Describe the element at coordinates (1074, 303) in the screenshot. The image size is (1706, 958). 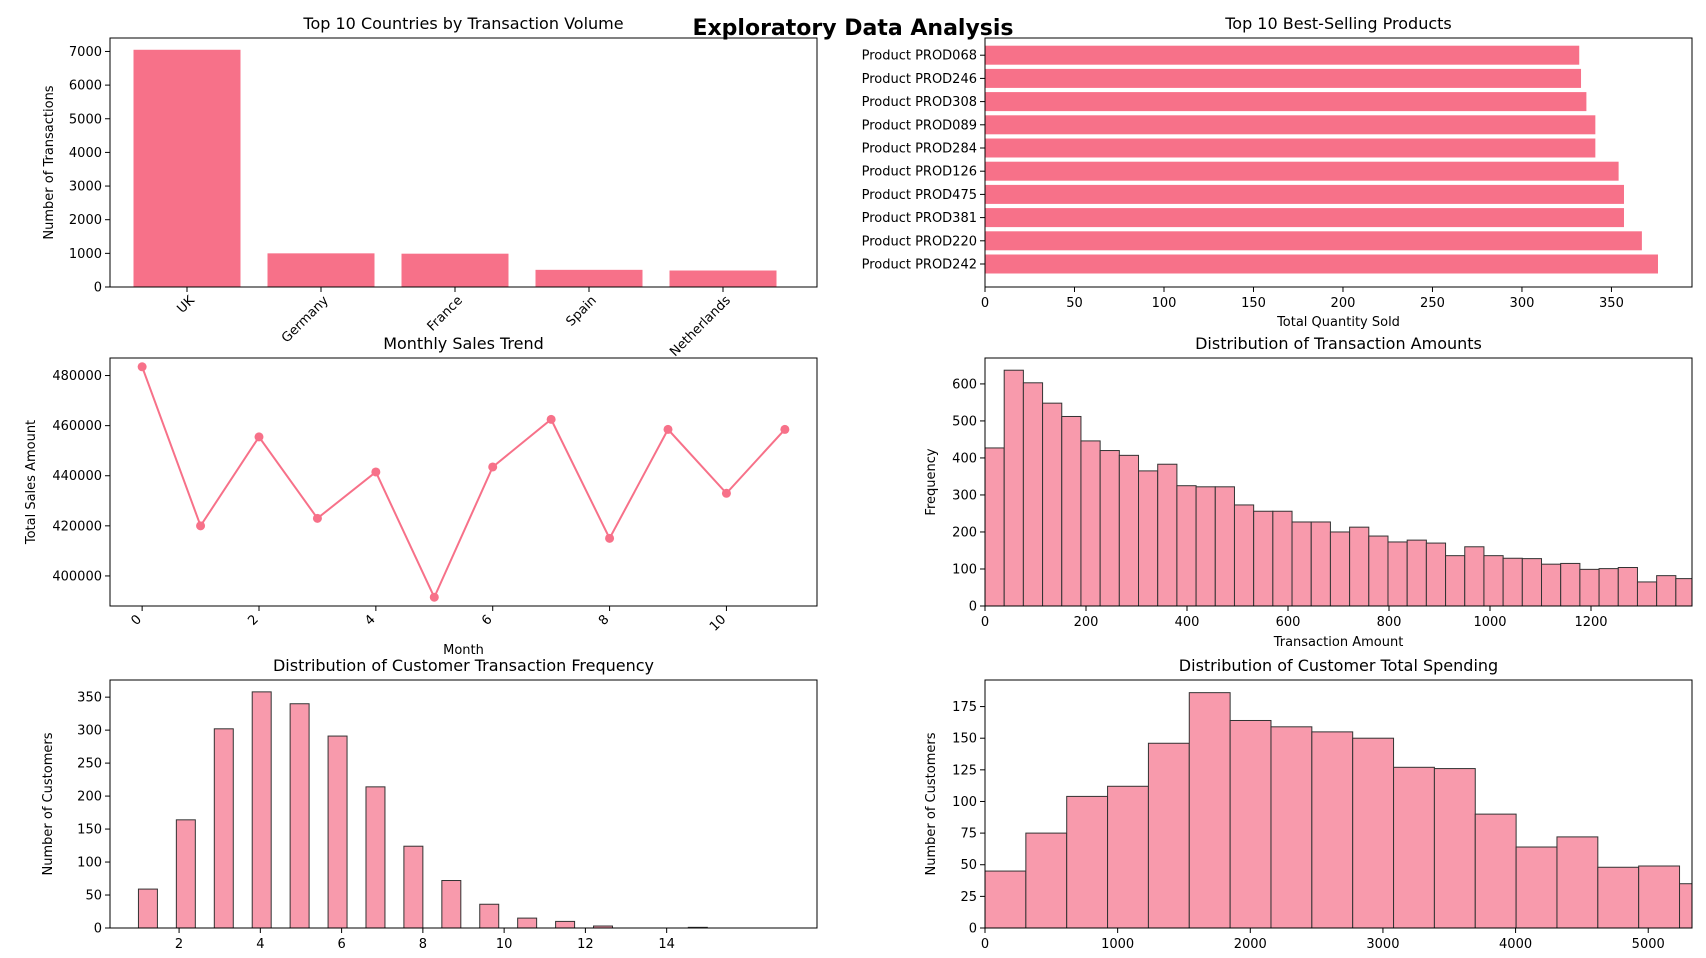
I see `x-tick-label: 50` at that location.